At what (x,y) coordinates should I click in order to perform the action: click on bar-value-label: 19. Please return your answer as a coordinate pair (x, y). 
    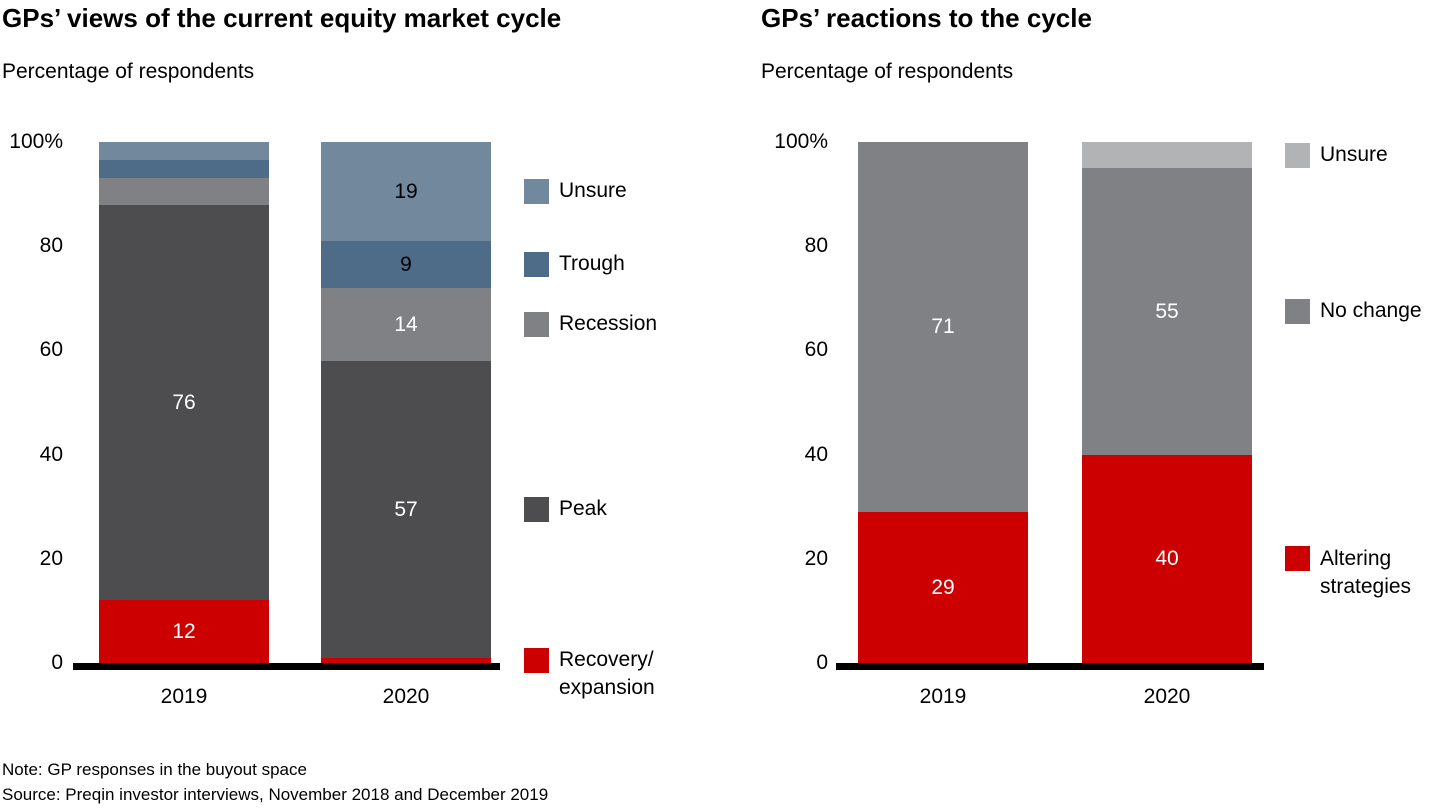
    Looking at the image, I should click on (406, 191).